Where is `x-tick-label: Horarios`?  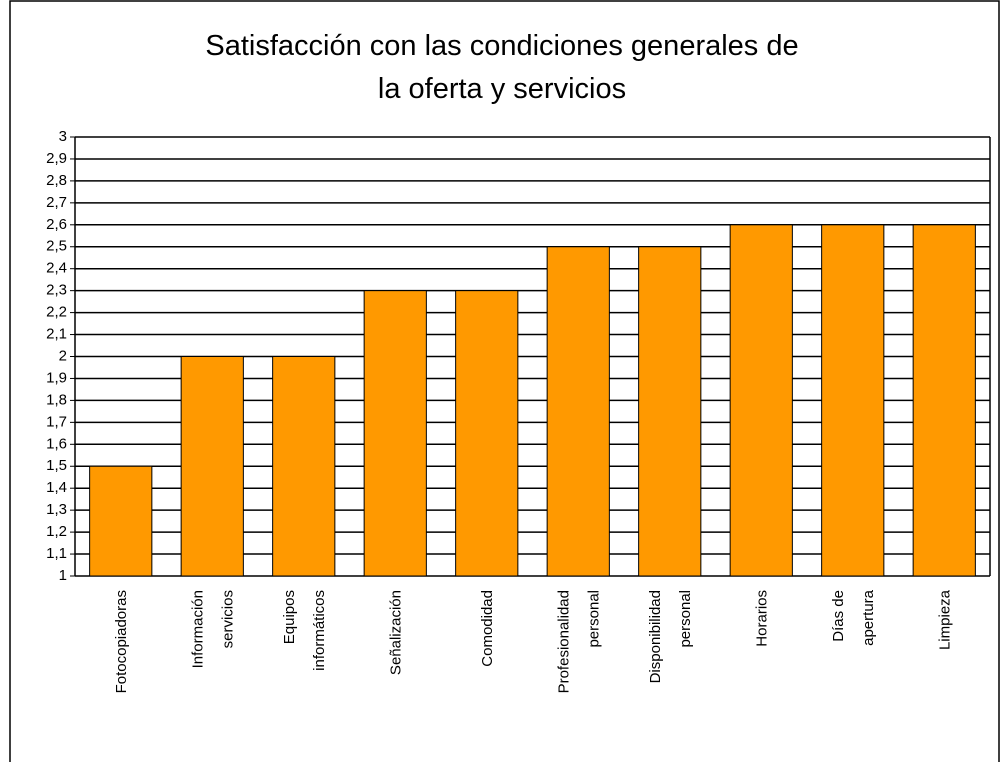 x-tick-label: Horarios is located at coordinates (761, 618).